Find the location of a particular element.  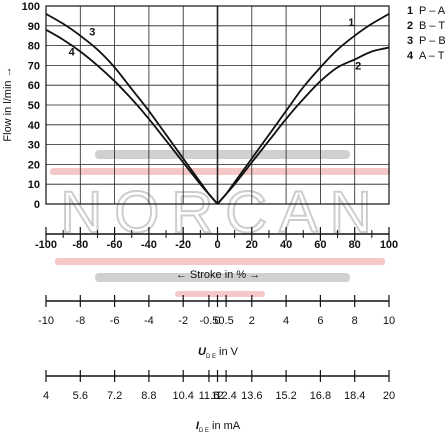

x-tick-label: 80 is located at coordinates (355, 245).